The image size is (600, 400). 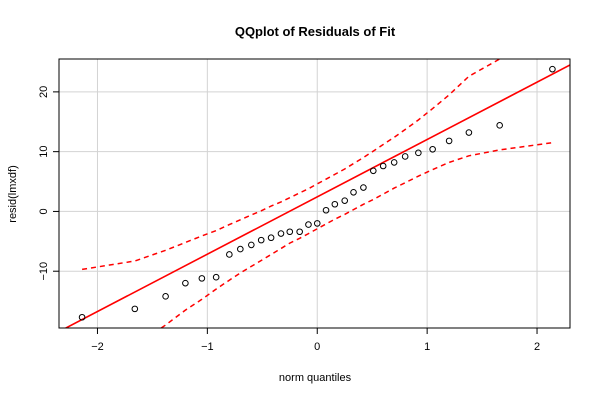 I want to click on x-tick-label: −1, so click(x=207, y=347).